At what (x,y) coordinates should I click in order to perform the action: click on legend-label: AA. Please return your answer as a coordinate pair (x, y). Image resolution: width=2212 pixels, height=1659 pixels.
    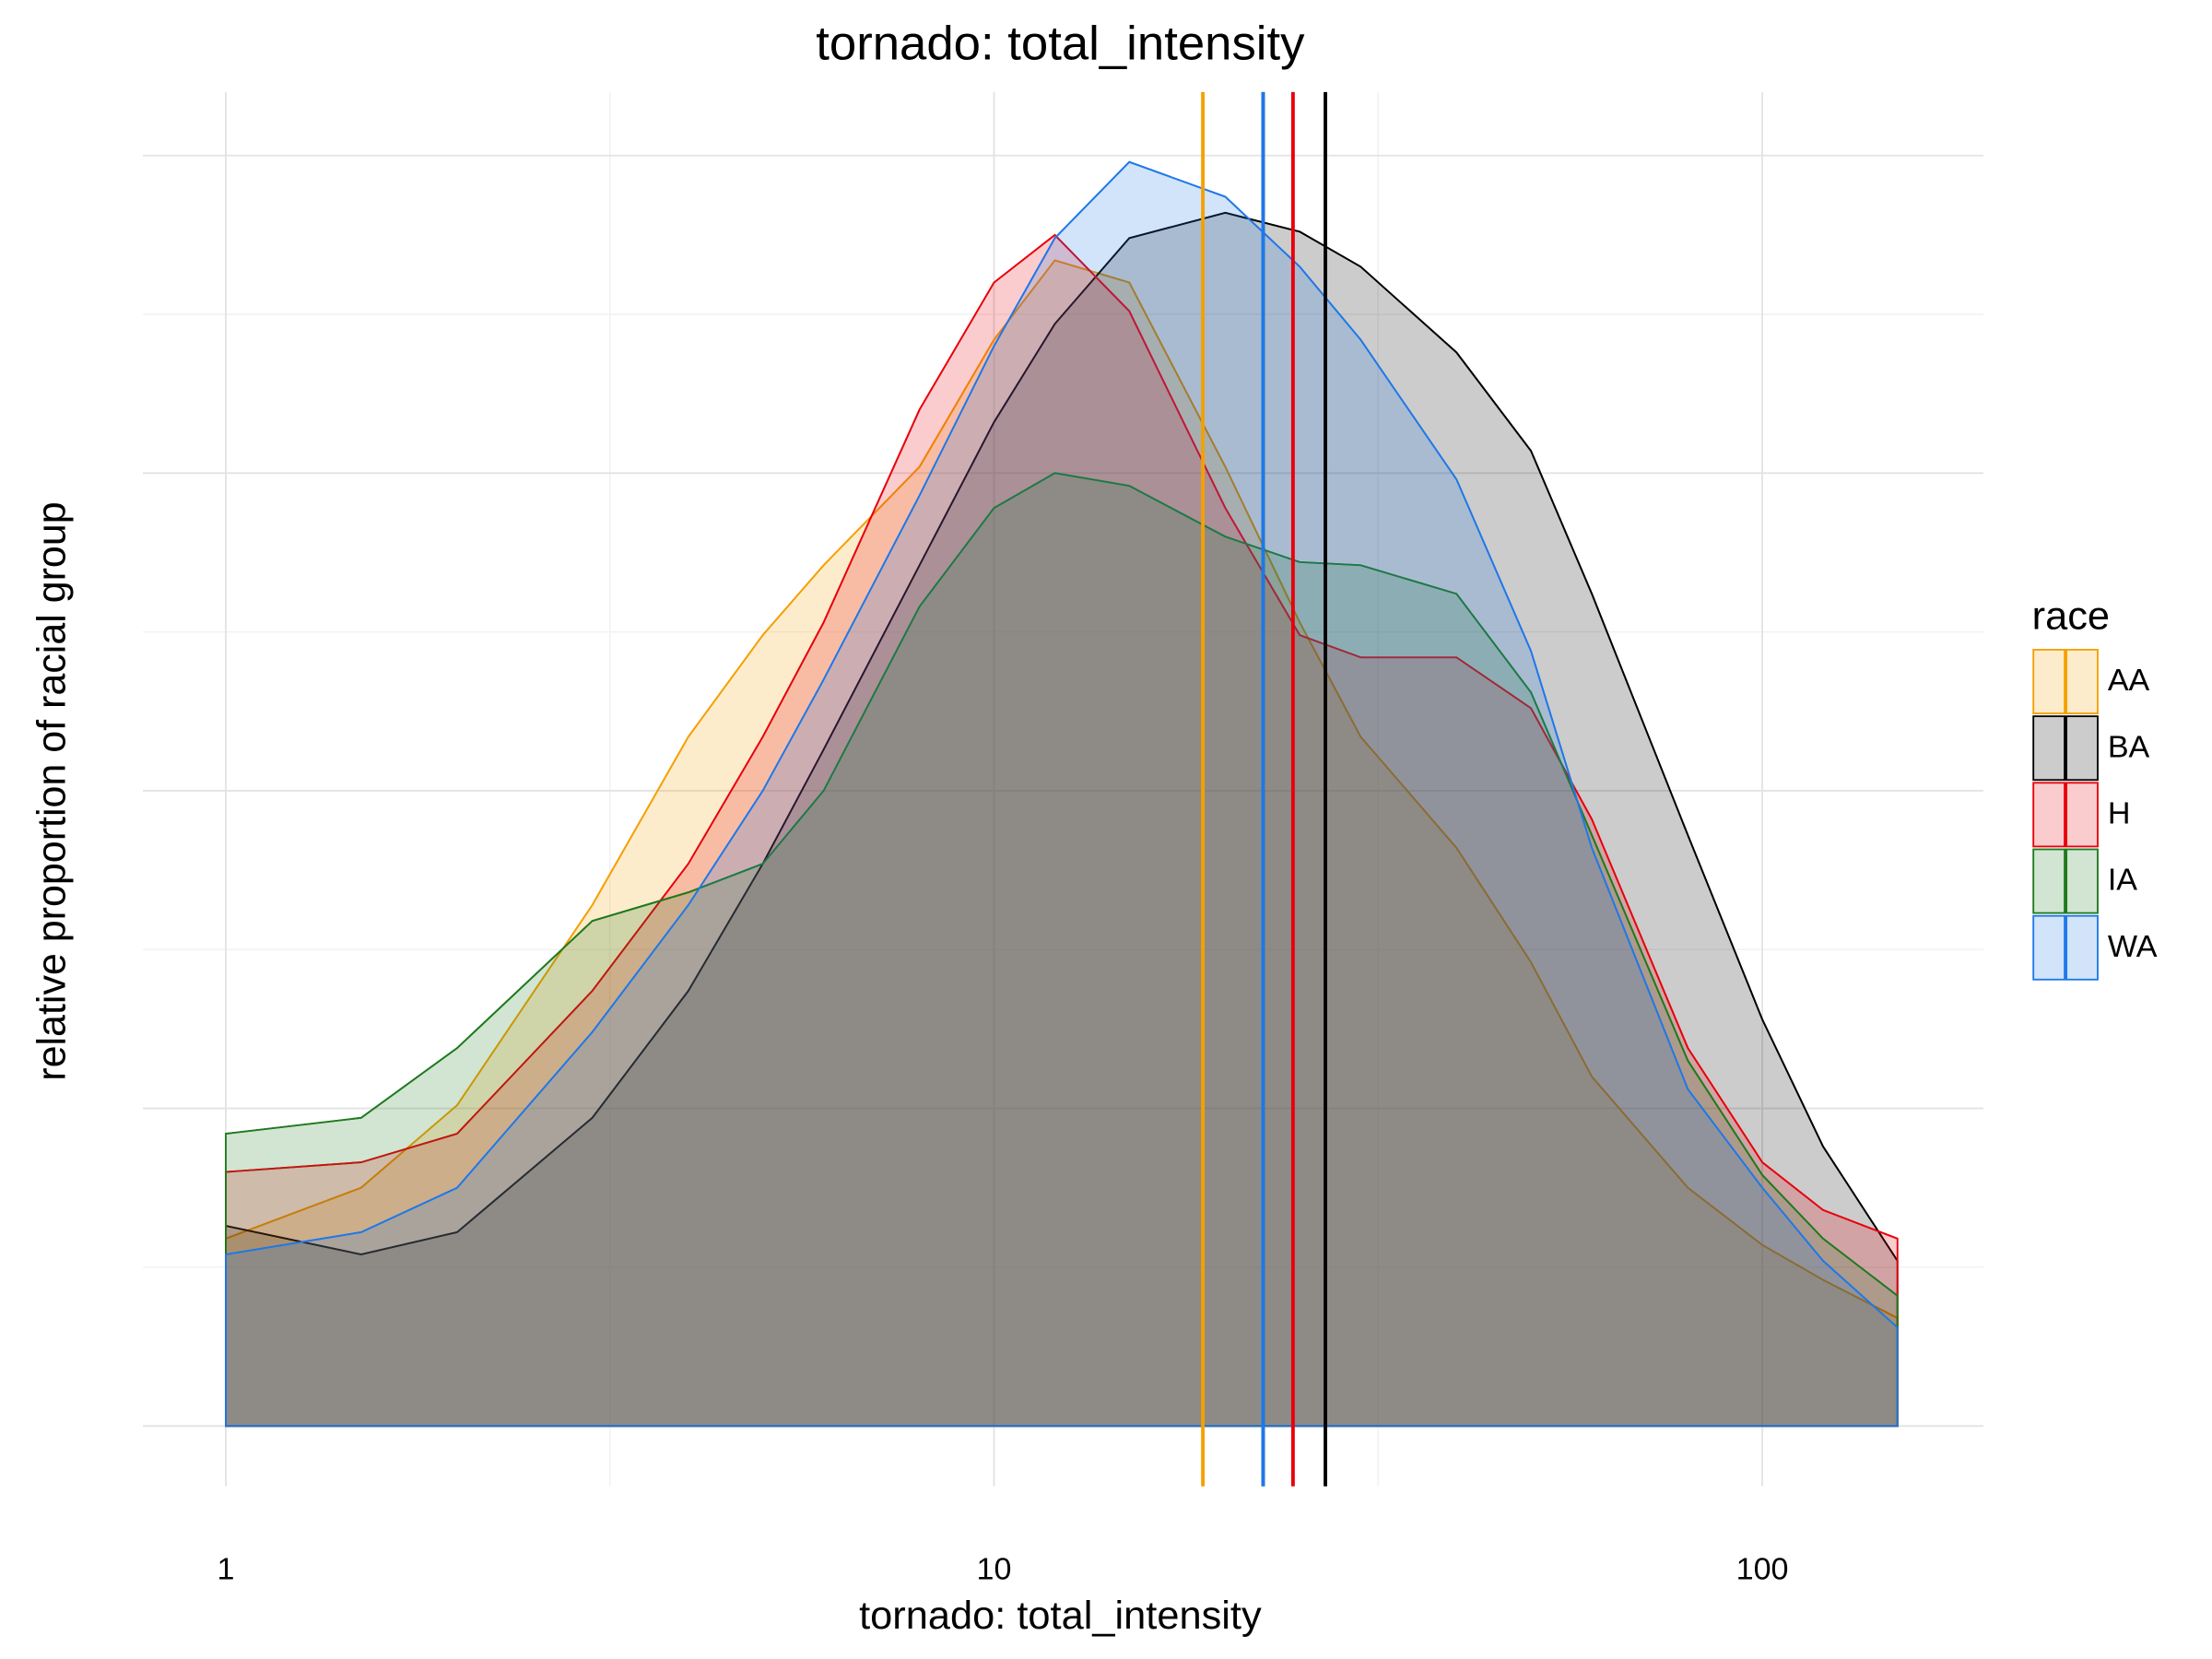
    Looking at the image, I should click on (2129, 680).